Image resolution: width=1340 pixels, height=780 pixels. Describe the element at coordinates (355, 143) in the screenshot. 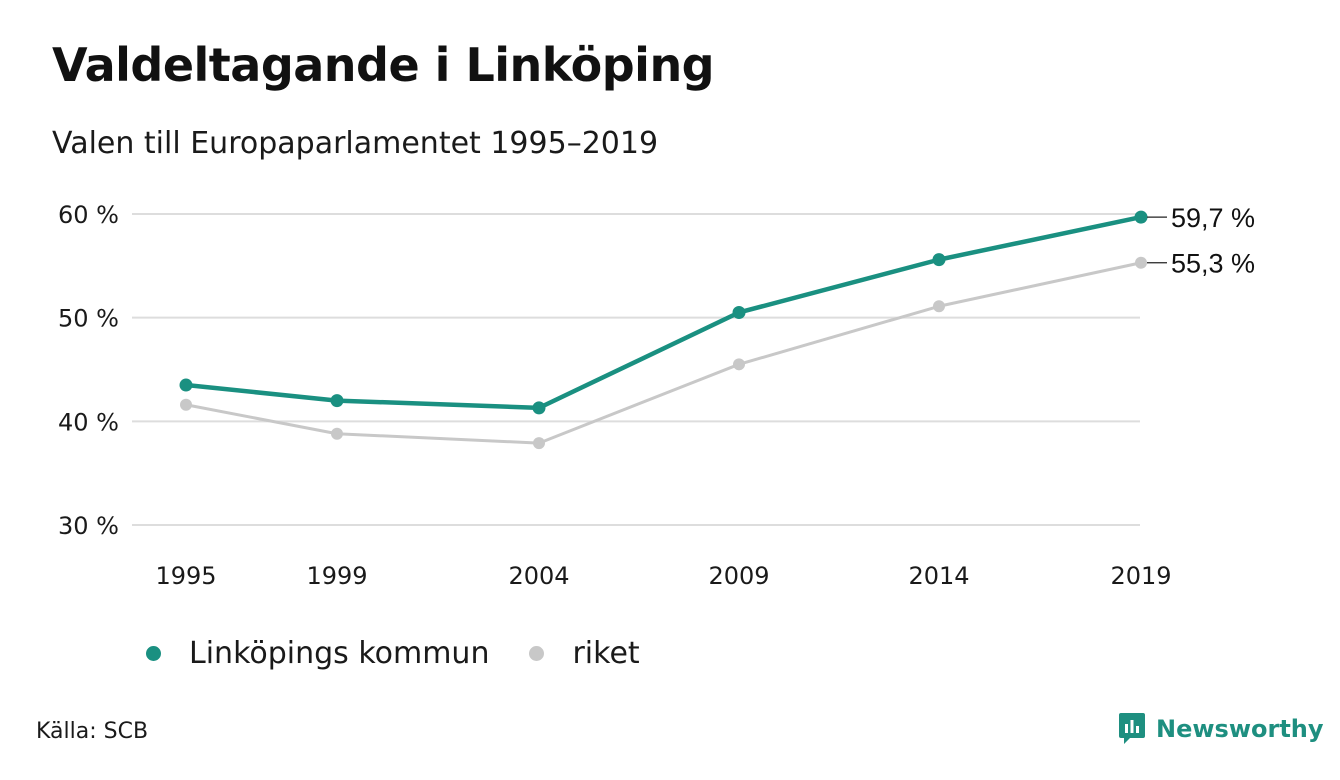

I see `chart-subtitle: Valen till Europaparlamentet 1995–2019` at that location.